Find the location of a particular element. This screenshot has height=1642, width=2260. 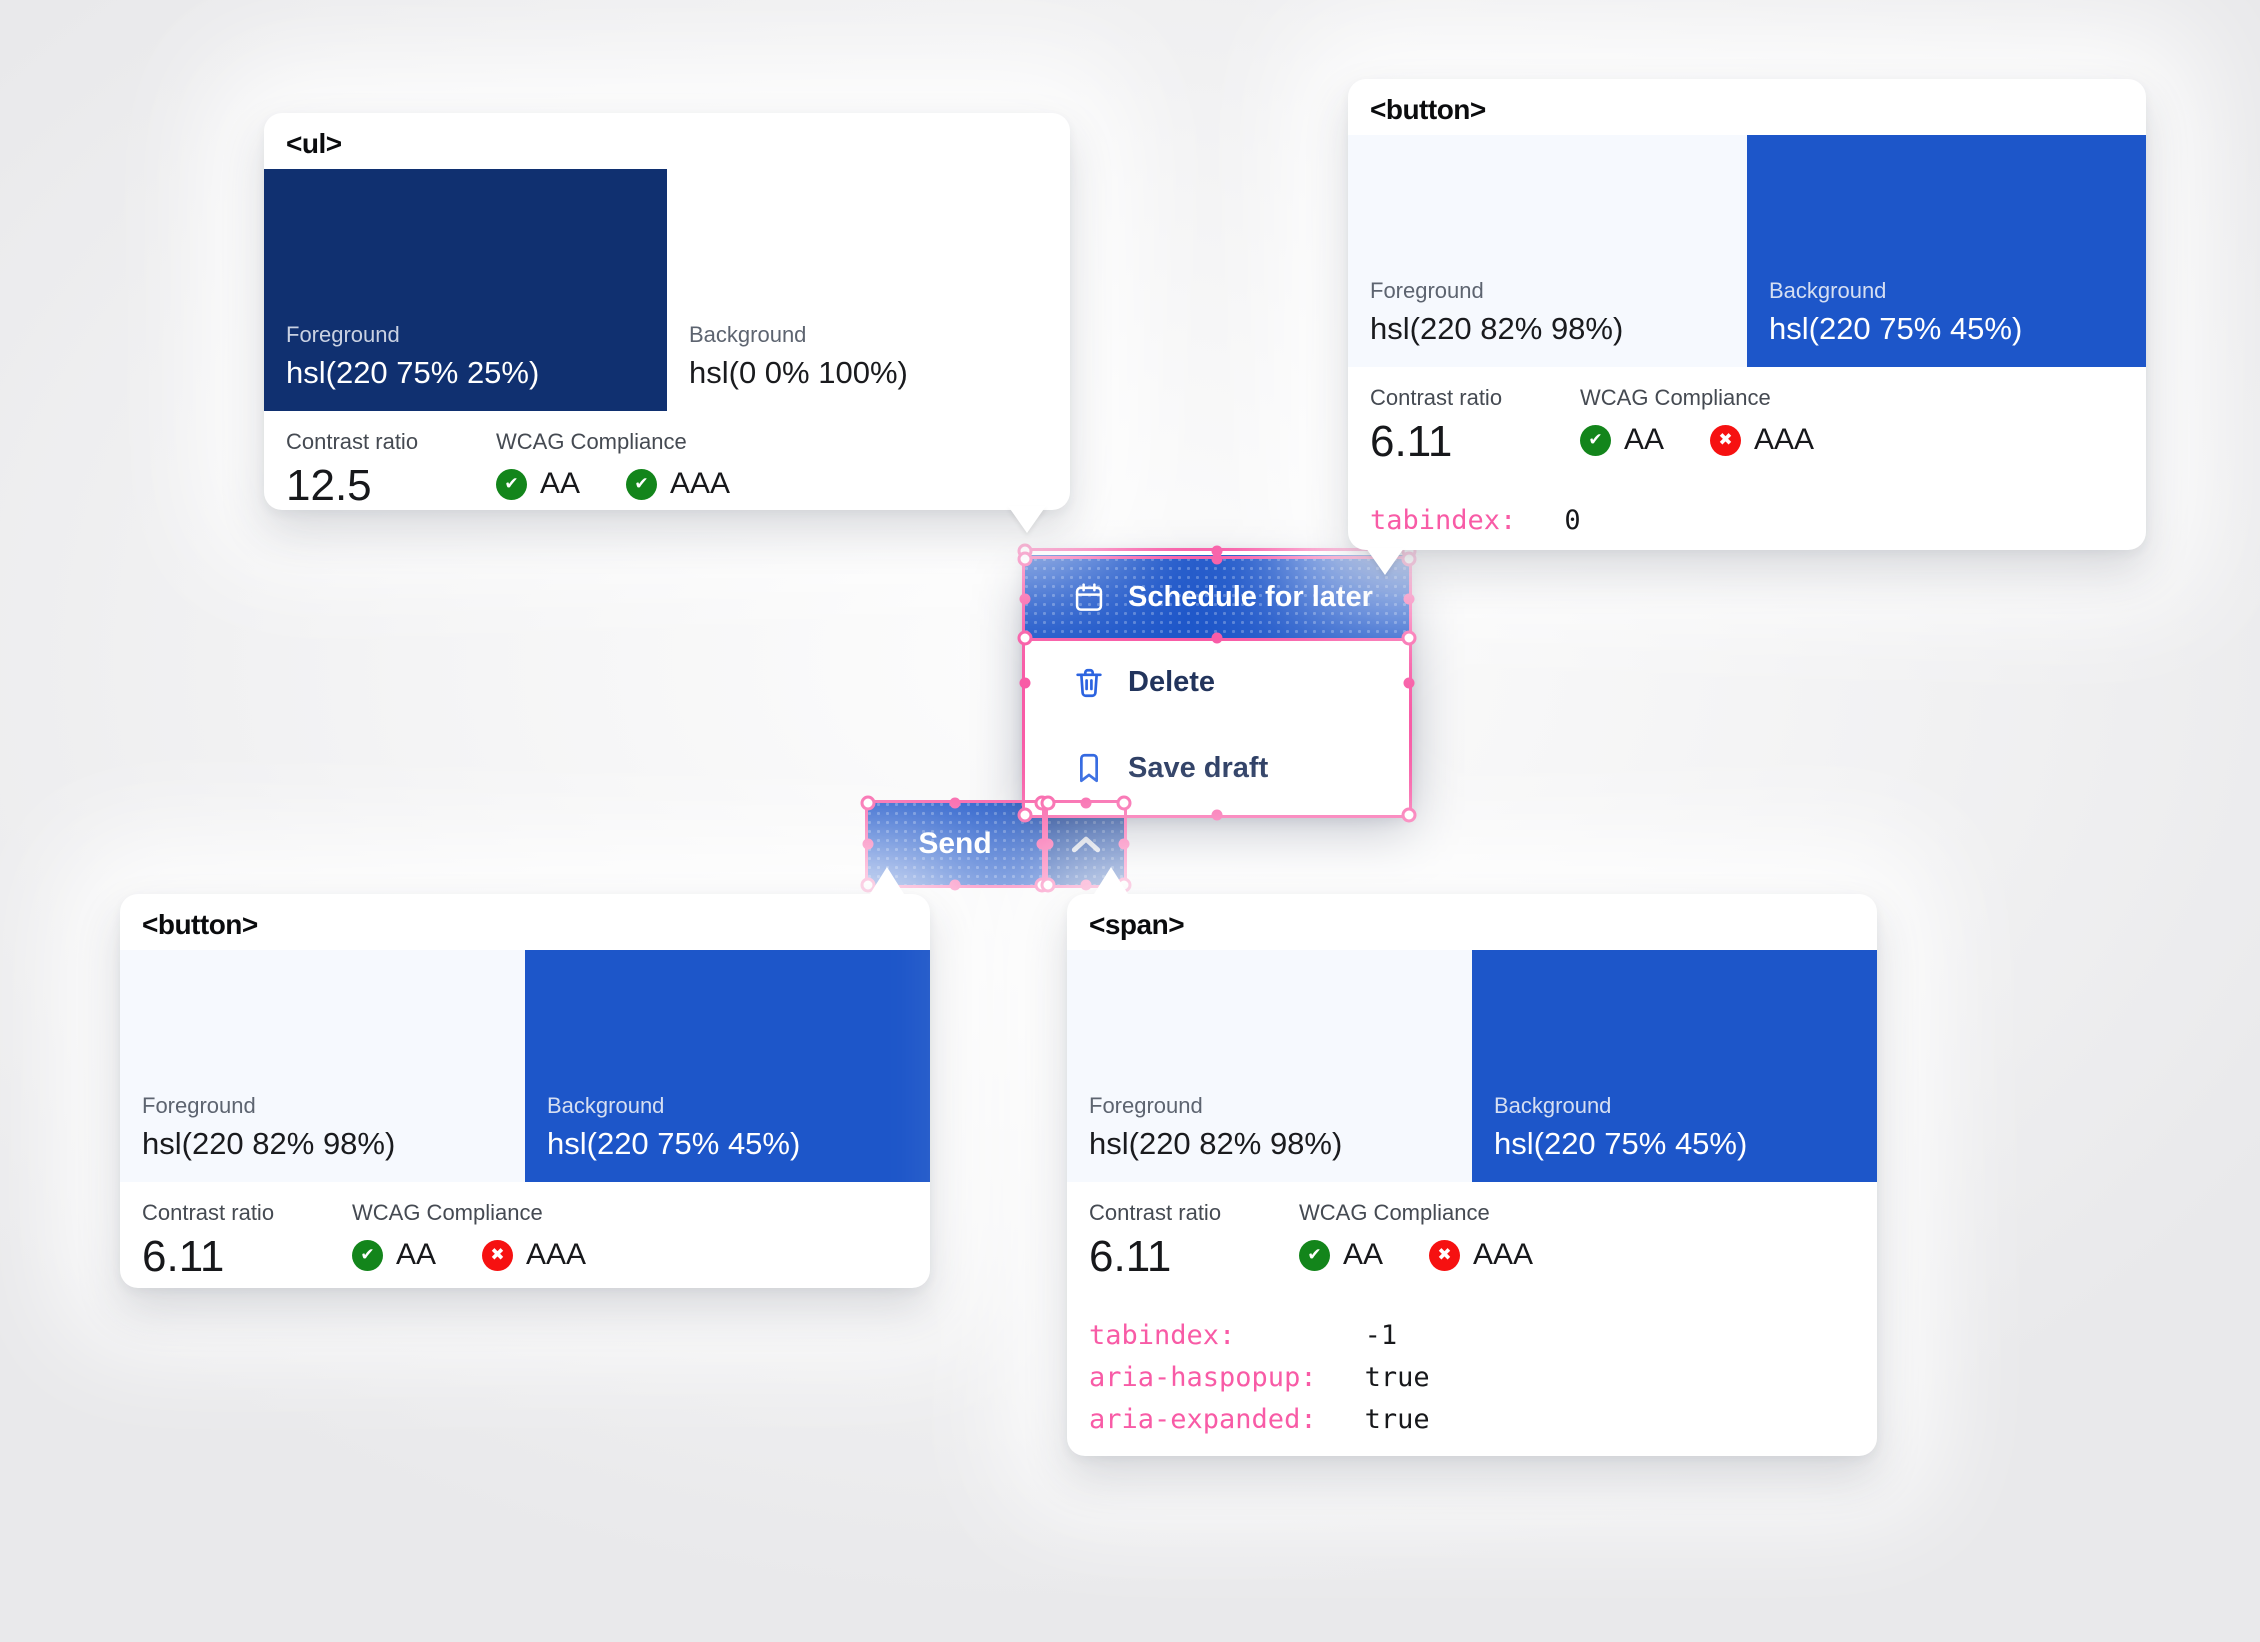

dropdown-menu: Schedule for later Delete Save draft is located at coordinates (1217, 683).